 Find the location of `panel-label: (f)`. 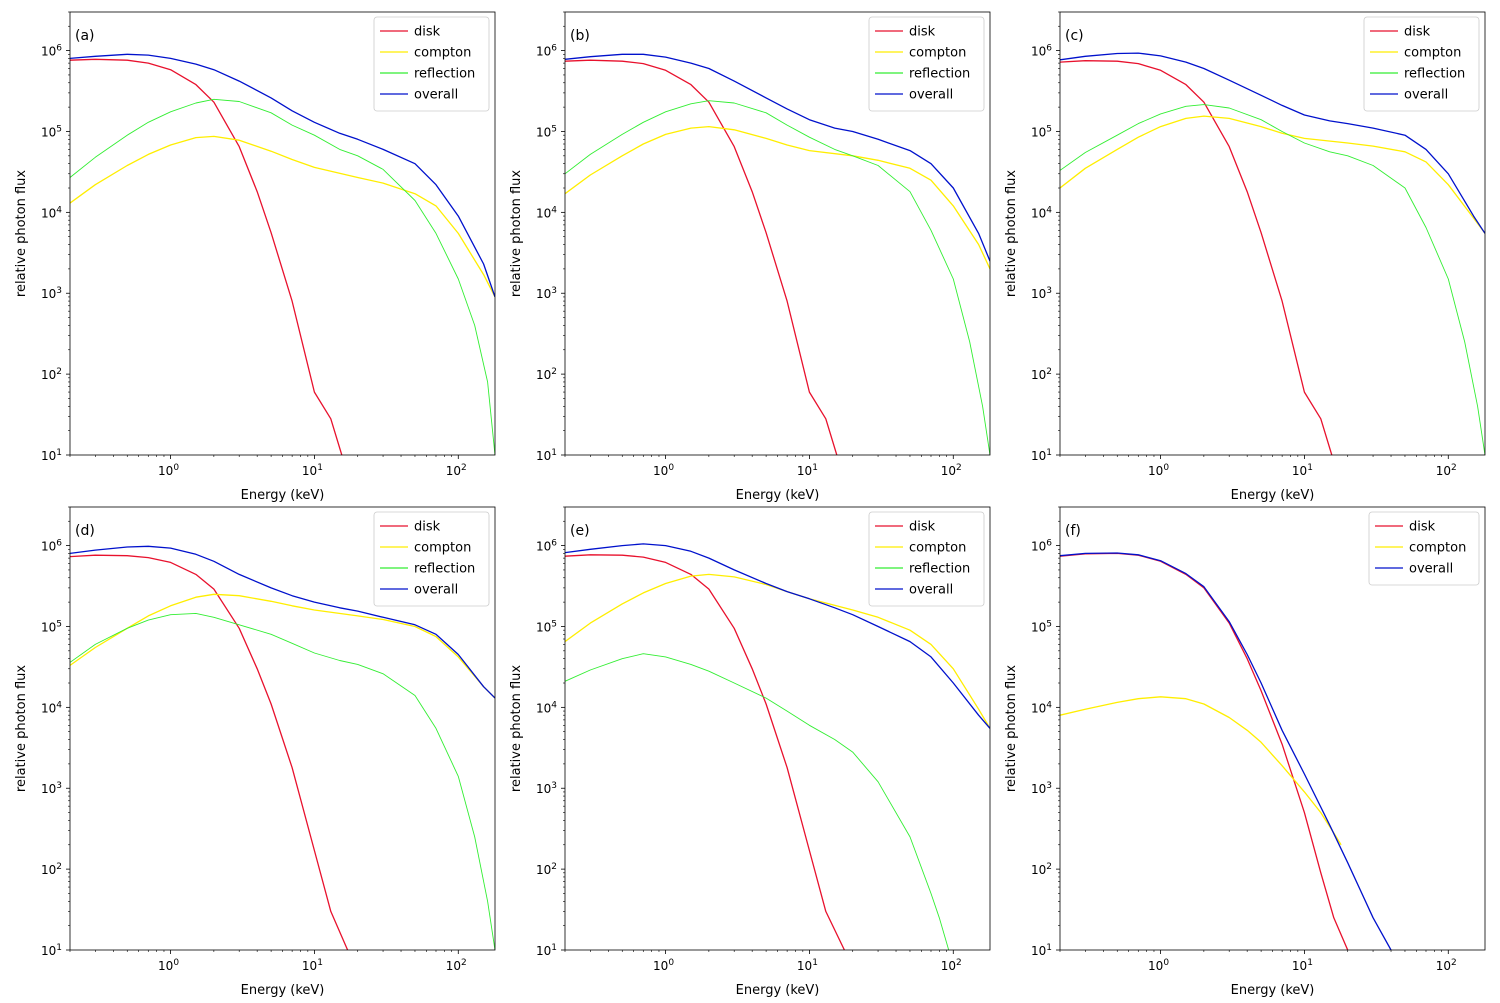

panel-label: (f) is located at coordinates (1073, 531).